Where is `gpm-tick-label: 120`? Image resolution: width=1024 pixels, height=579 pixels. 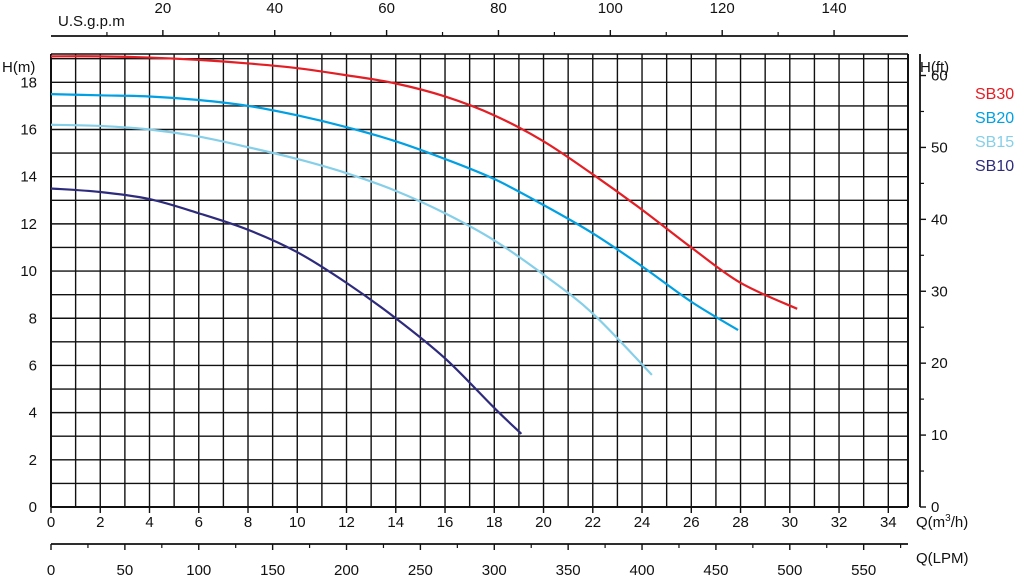
gpm-tick-label: 120 is located at coordinates (722, 8).